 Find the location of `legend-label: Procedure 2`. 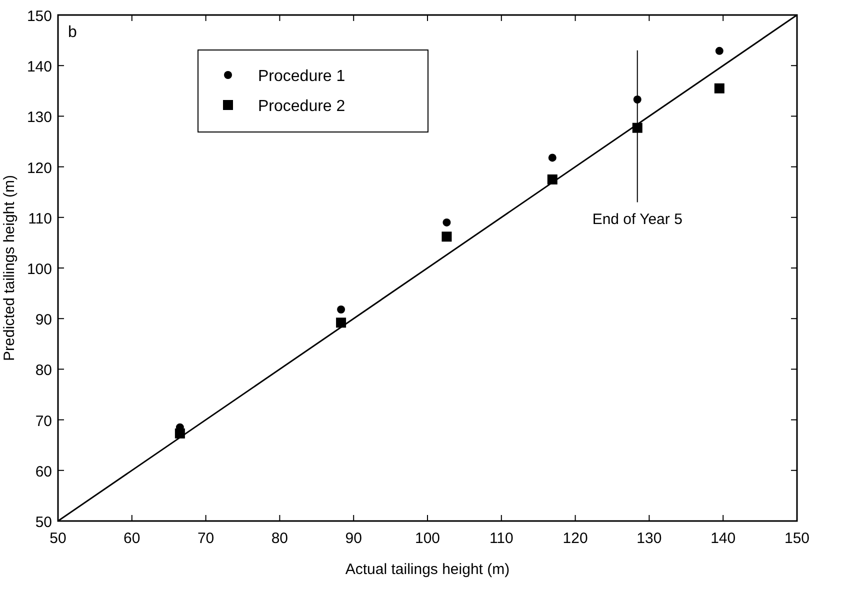

legend-label: Procedure 2 is located at coordinates (302, 106).